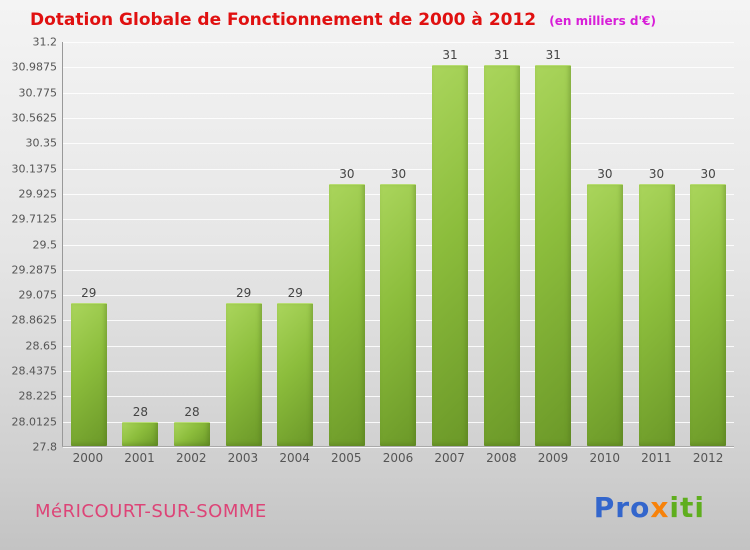  Describe the element at coordinates (38, 93) in the screenshot. I see `y-axis-tick-label: 30.775` at that location.